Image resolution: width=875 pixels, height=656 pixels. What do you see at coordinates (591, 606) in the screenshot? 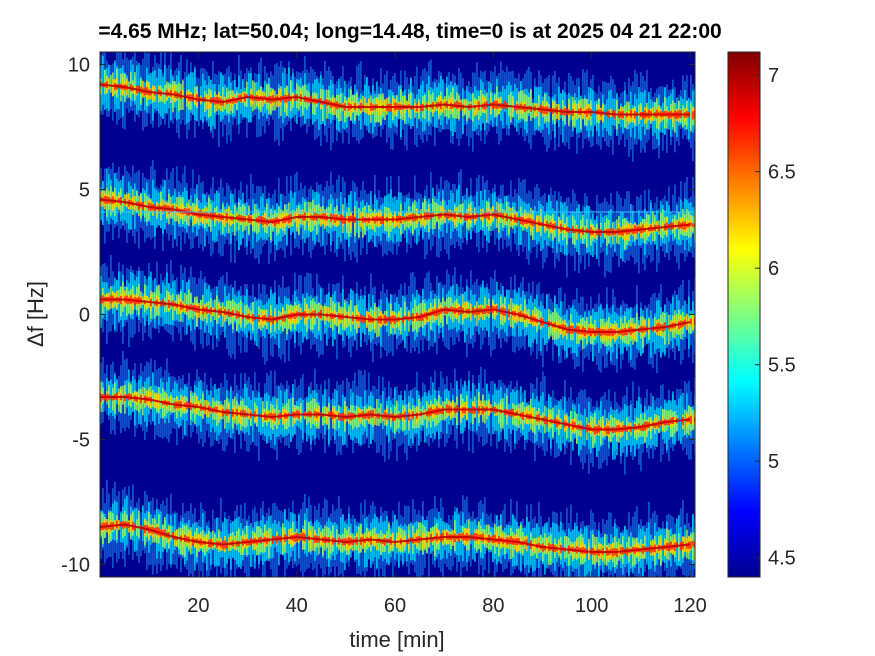
I see `x-tick-label-4: 100` at bounding box center [591, 606].